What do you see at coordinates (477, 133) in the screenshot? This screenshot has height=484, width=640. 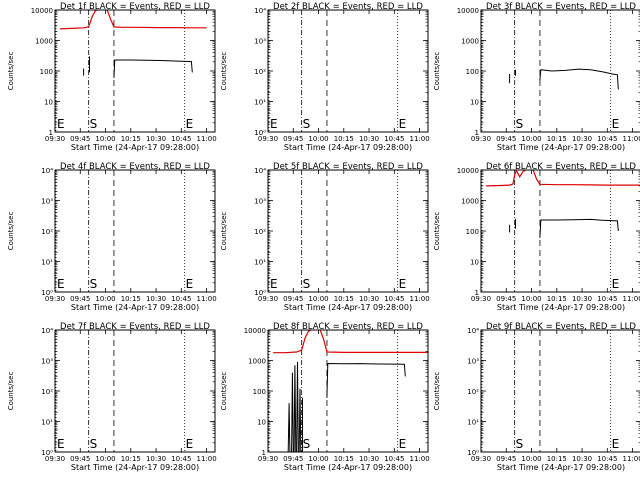 I see `y-tick-label: 1` at bounding box center [477, 133].